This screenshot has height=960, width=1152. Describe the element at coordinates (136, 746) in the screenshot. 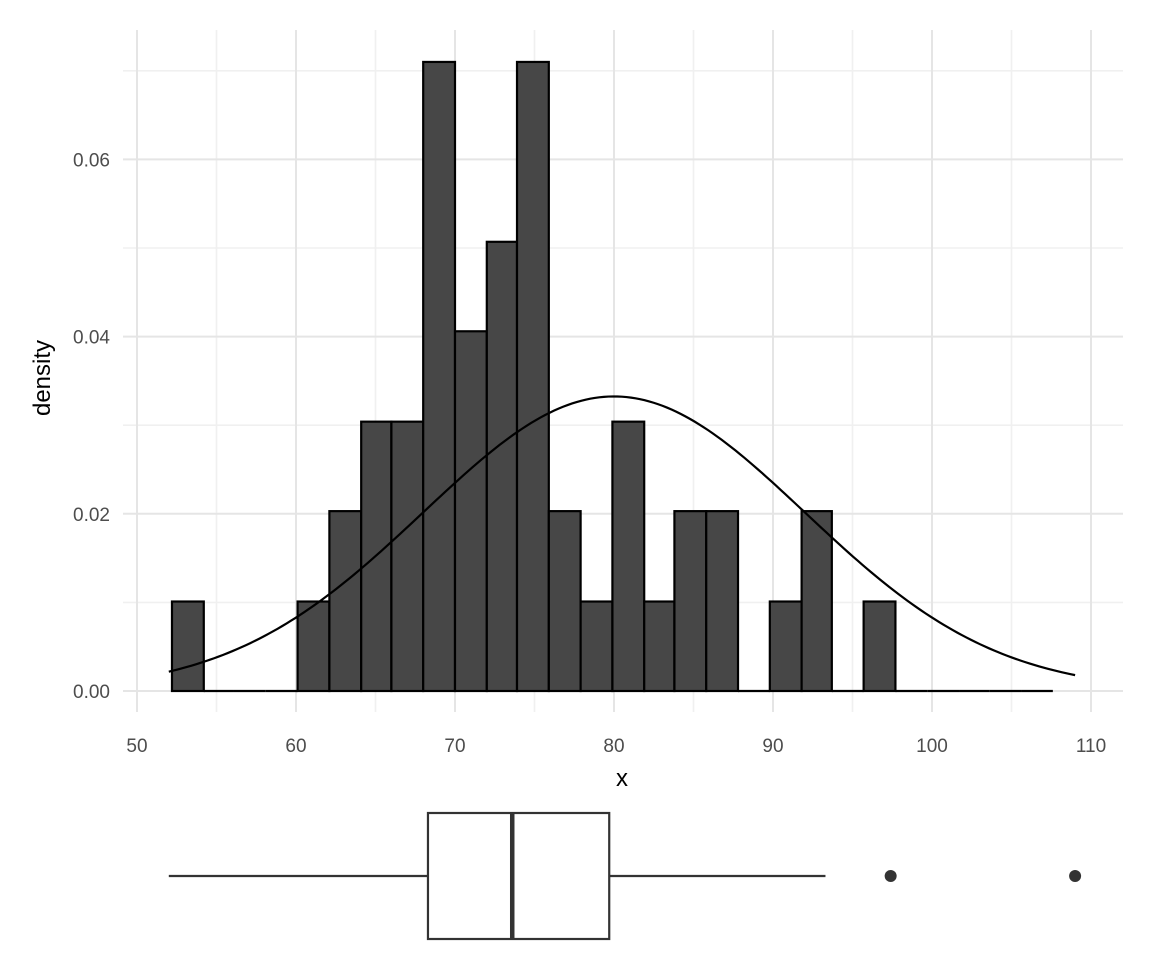

I see `x-tick-label: 50` at that location.